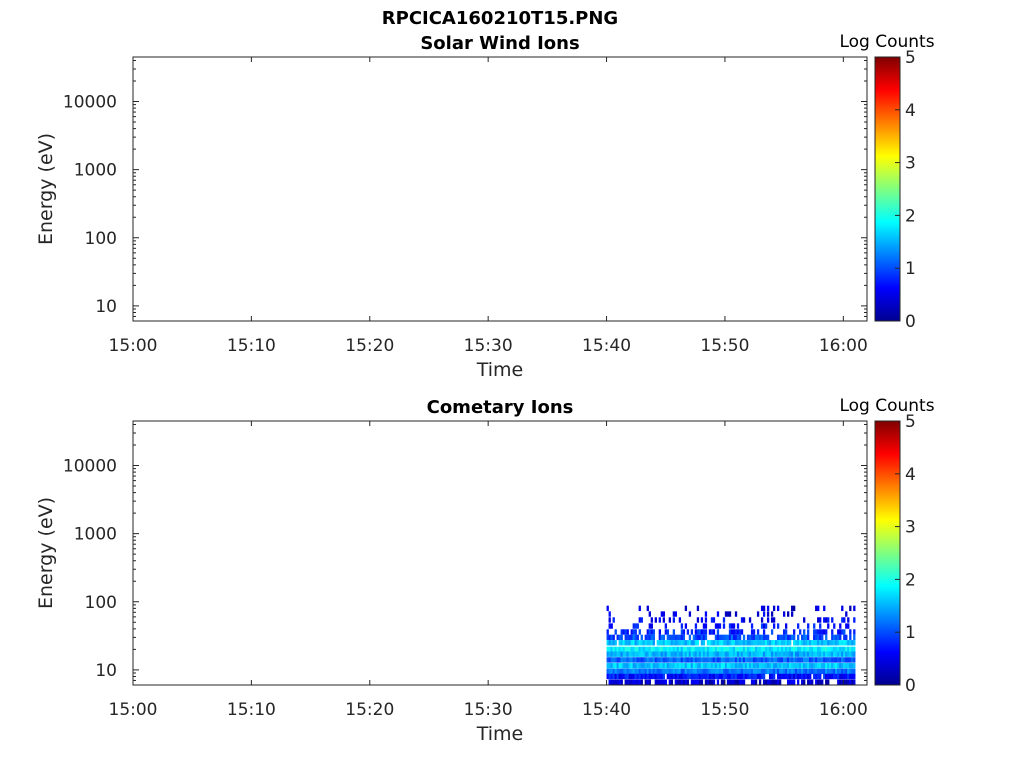 The height and width of the screenshot is (768, 1024). What do you see at coordinates (886, 42) in the screenshot?
I see `colorbar-label: Log Counts` at bounding box center [886, 42].